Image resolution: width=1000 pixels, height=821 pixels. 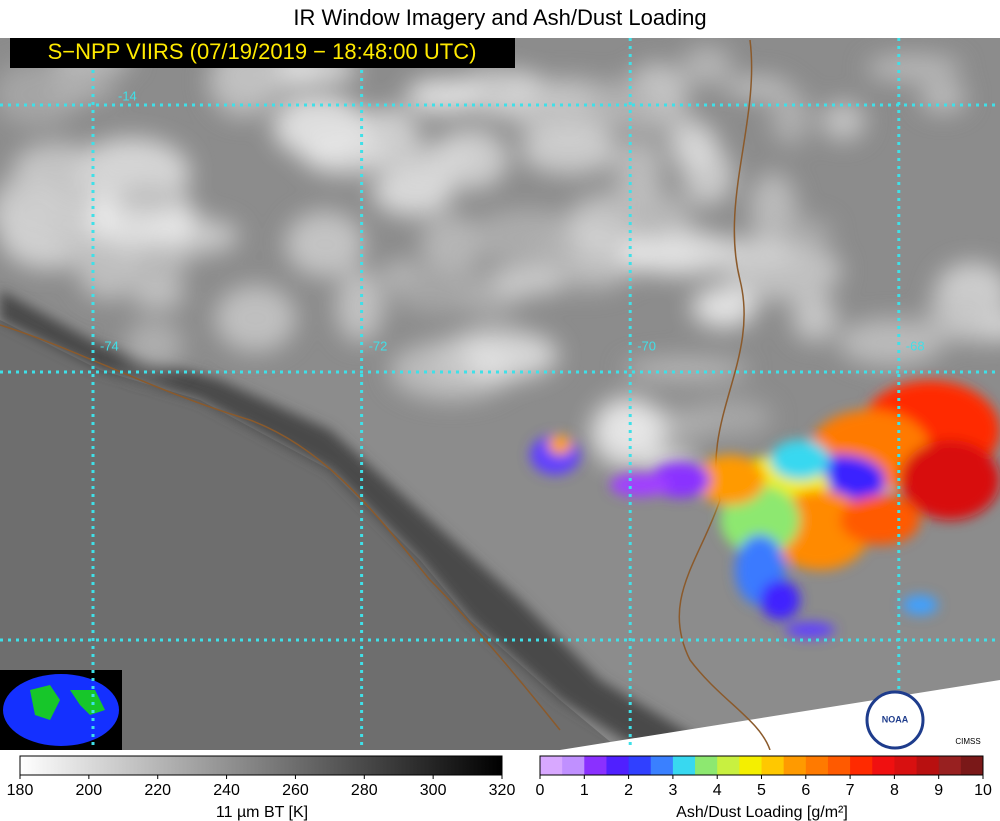 I want to click on longitude-label: -74, so click(x=109, y=345).